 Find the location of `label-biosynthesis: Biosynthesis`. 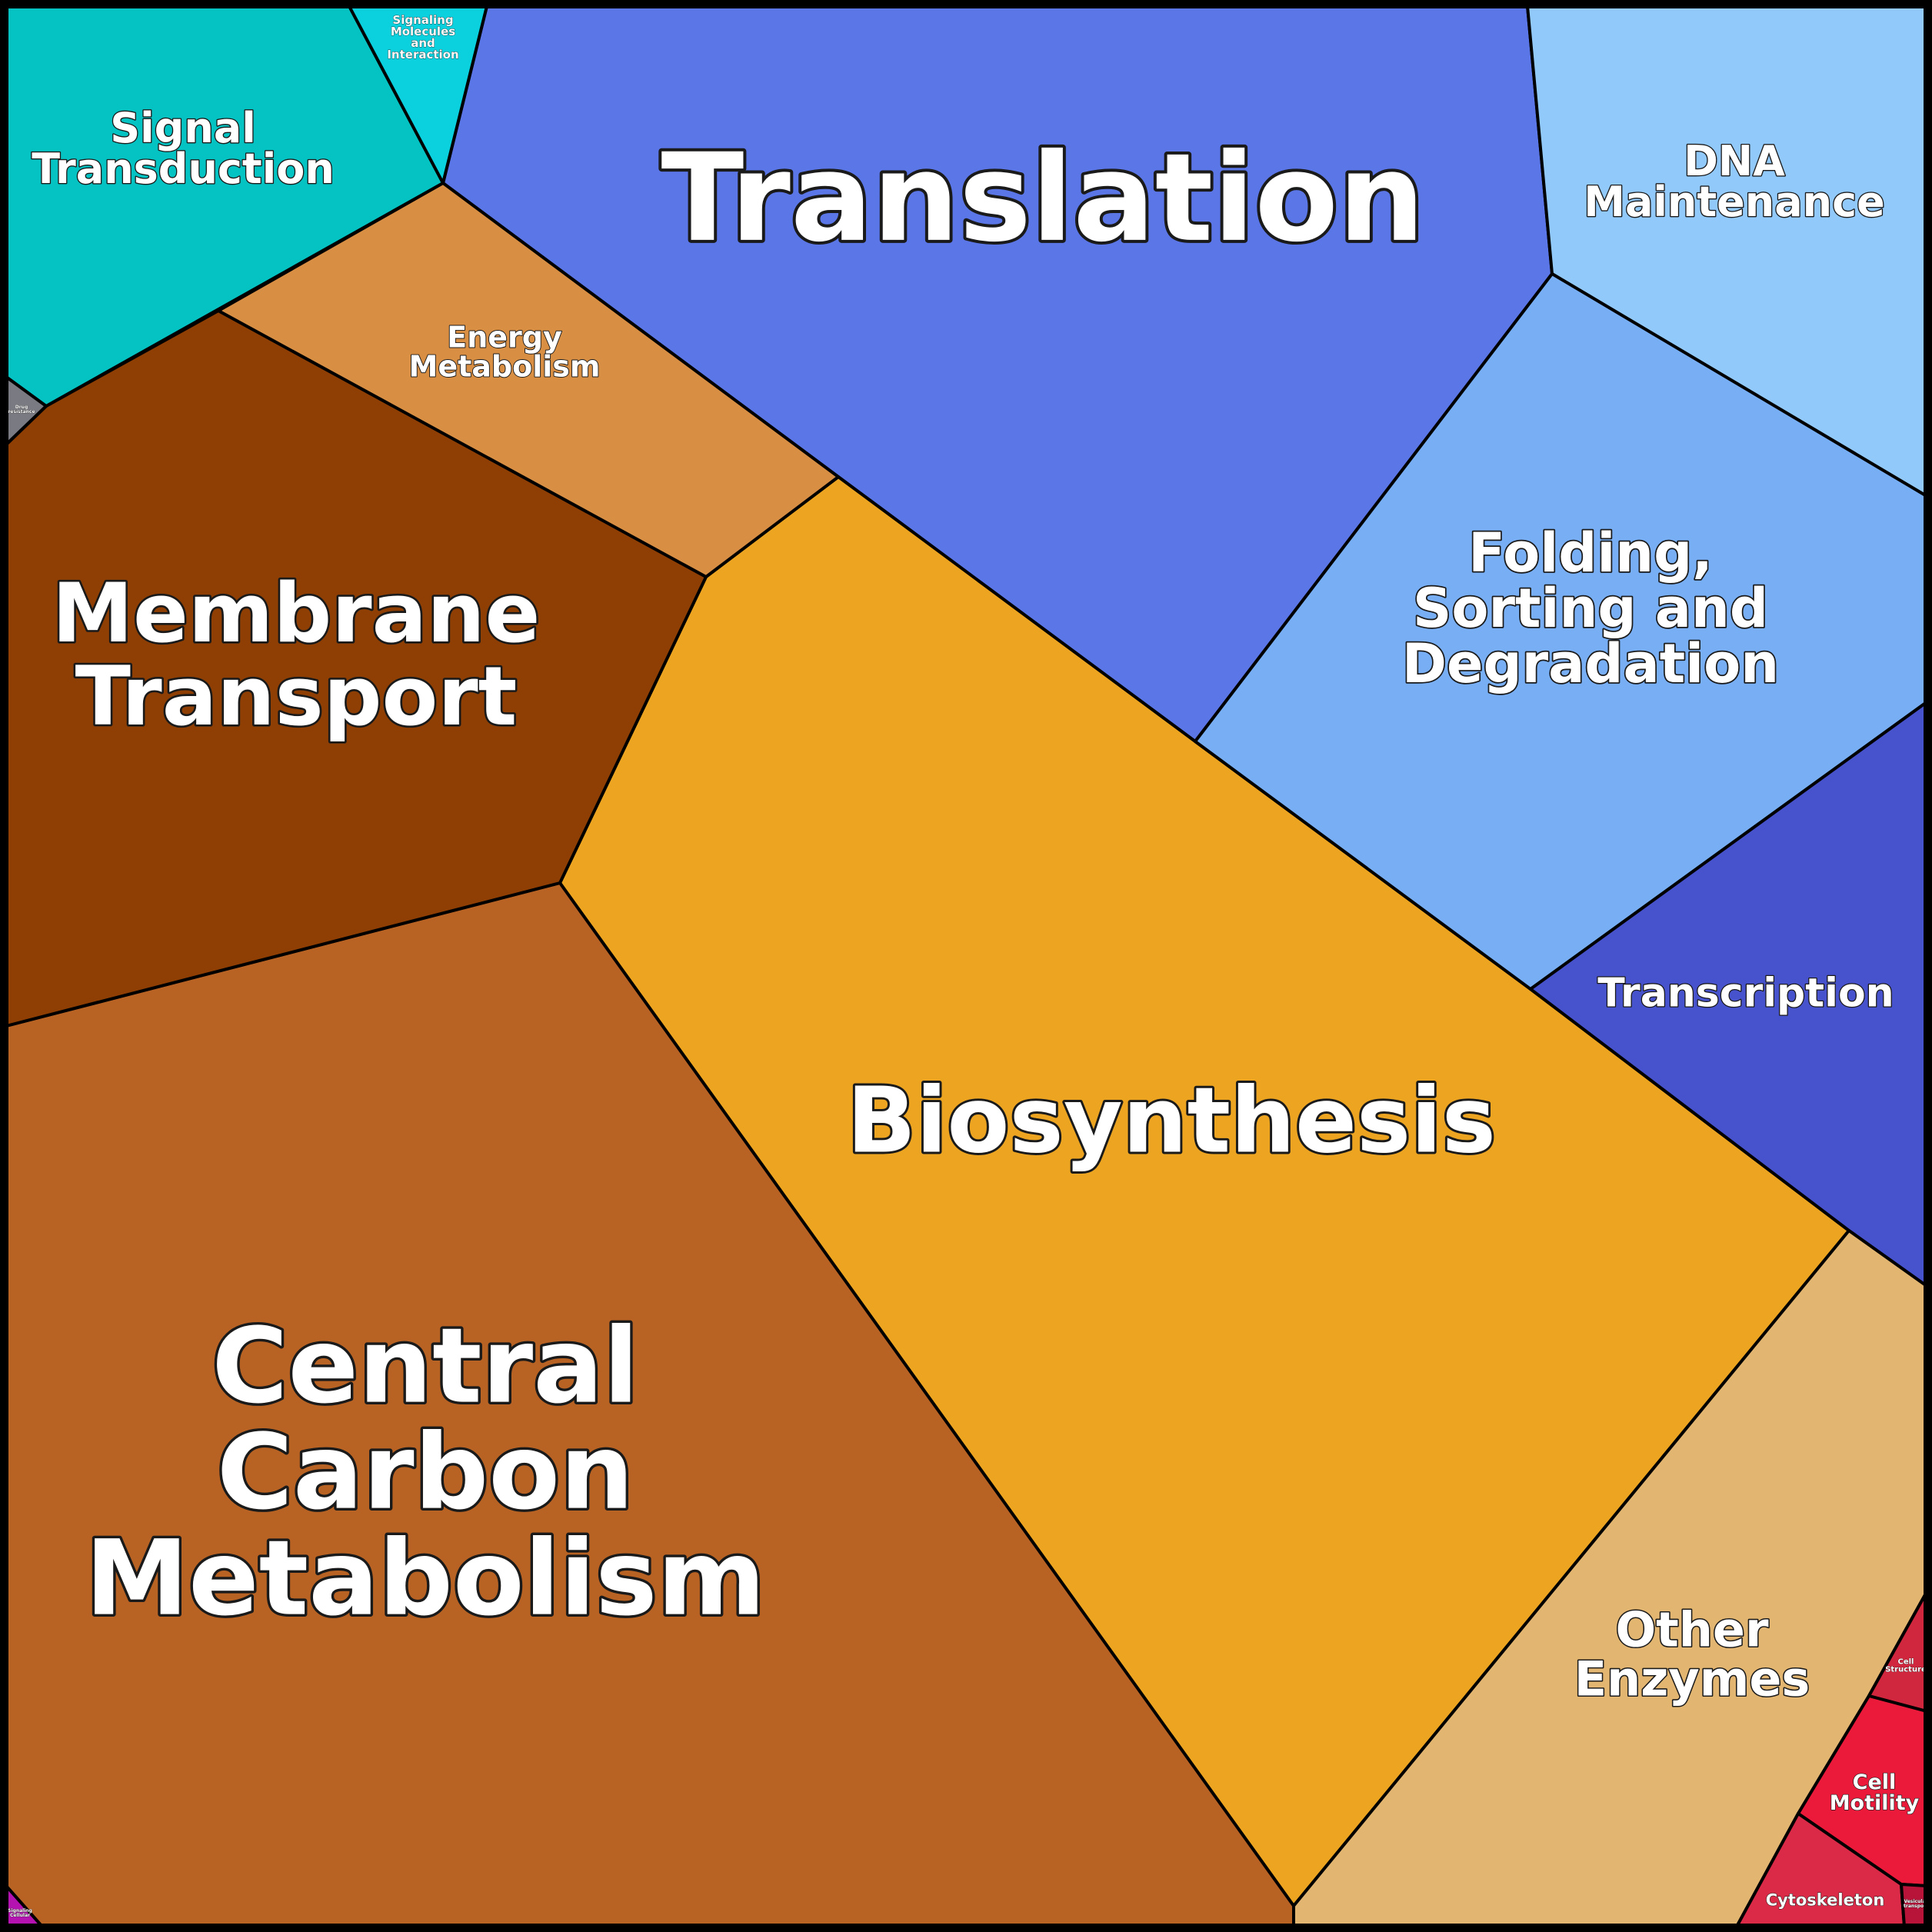

label-biosynthesis: Biosynthesis is located at coordinates (1171, 1120).